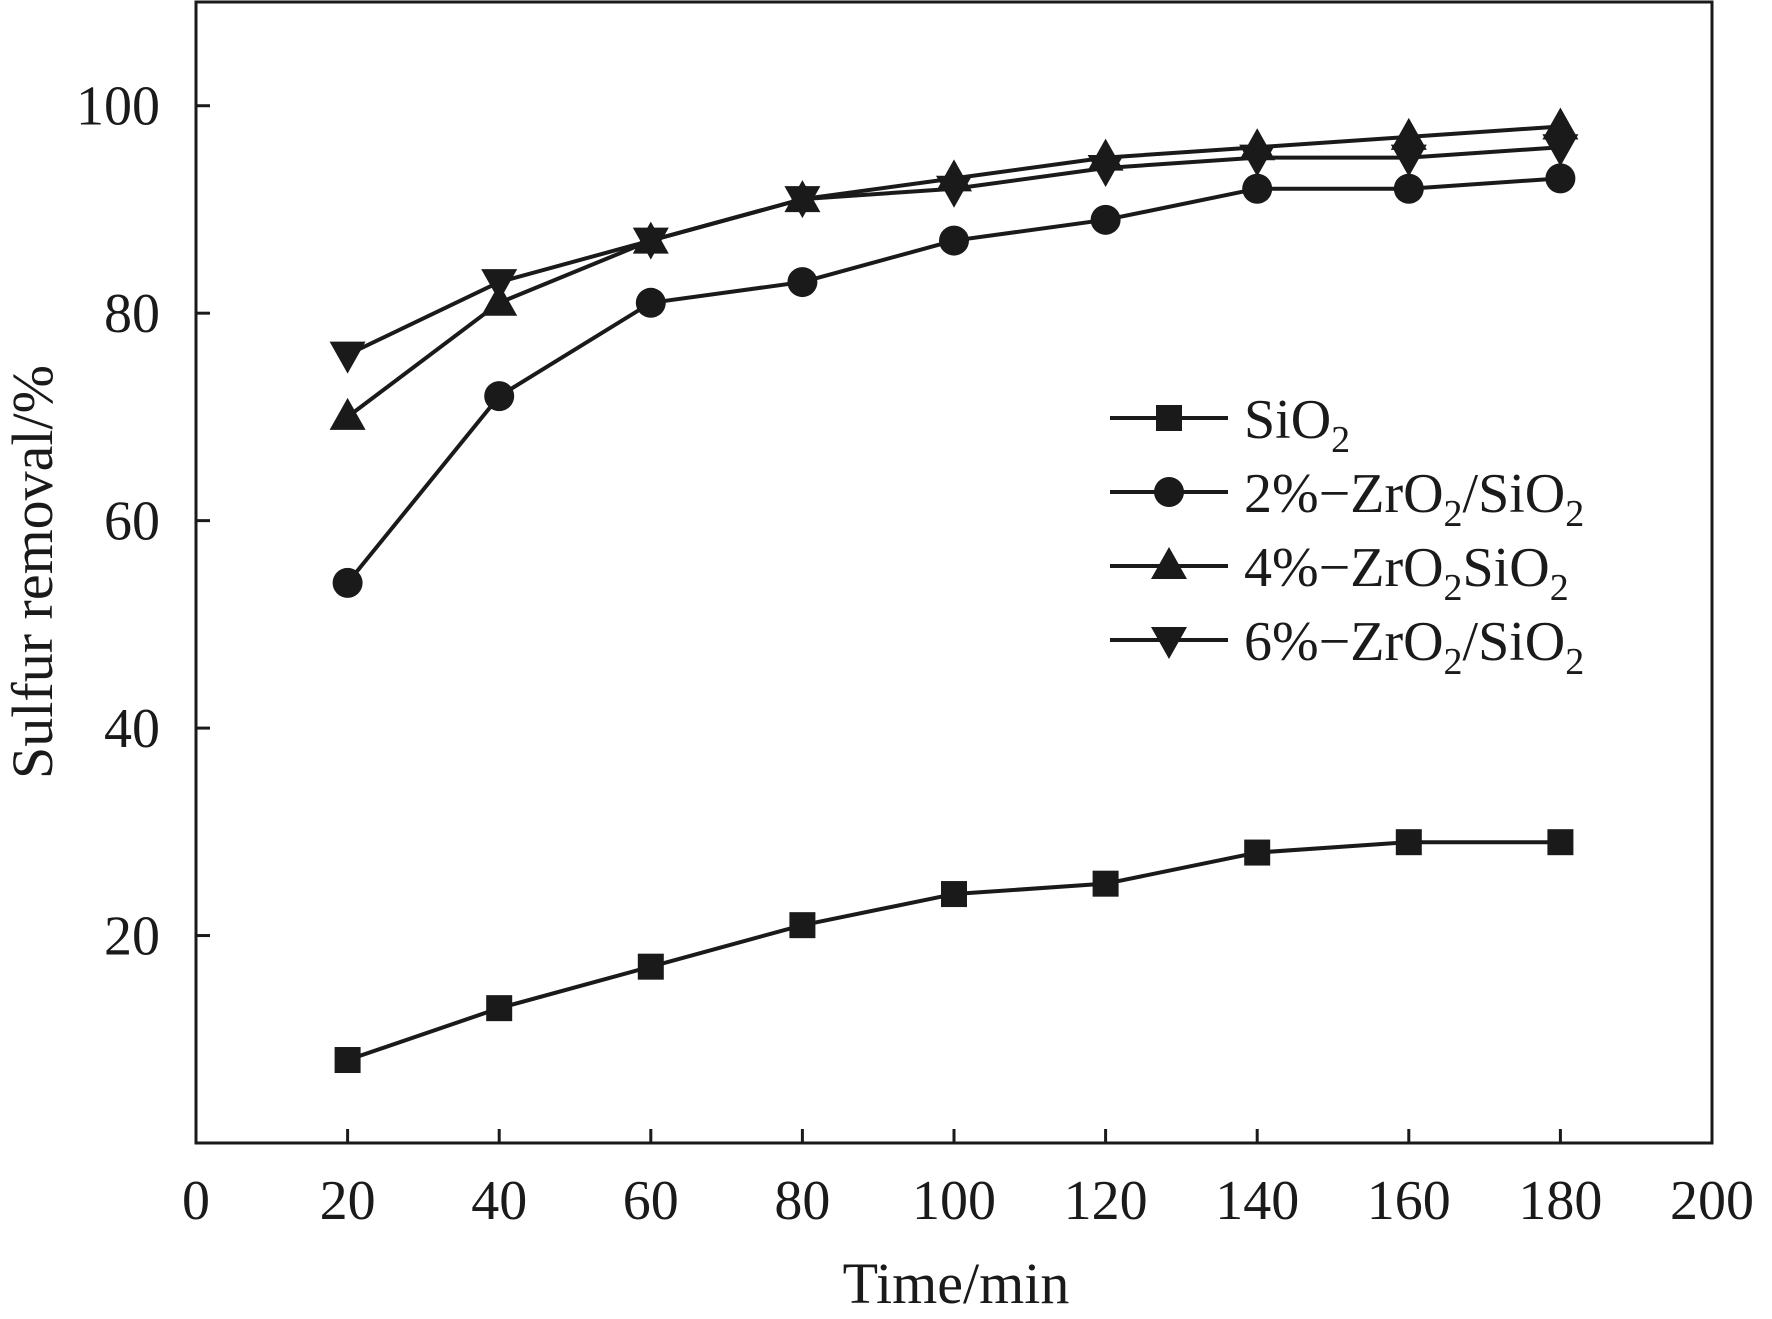  Describe the element at coordinates (132, 937) in the screenshot. I see `y-tick-label: 20` at that location.